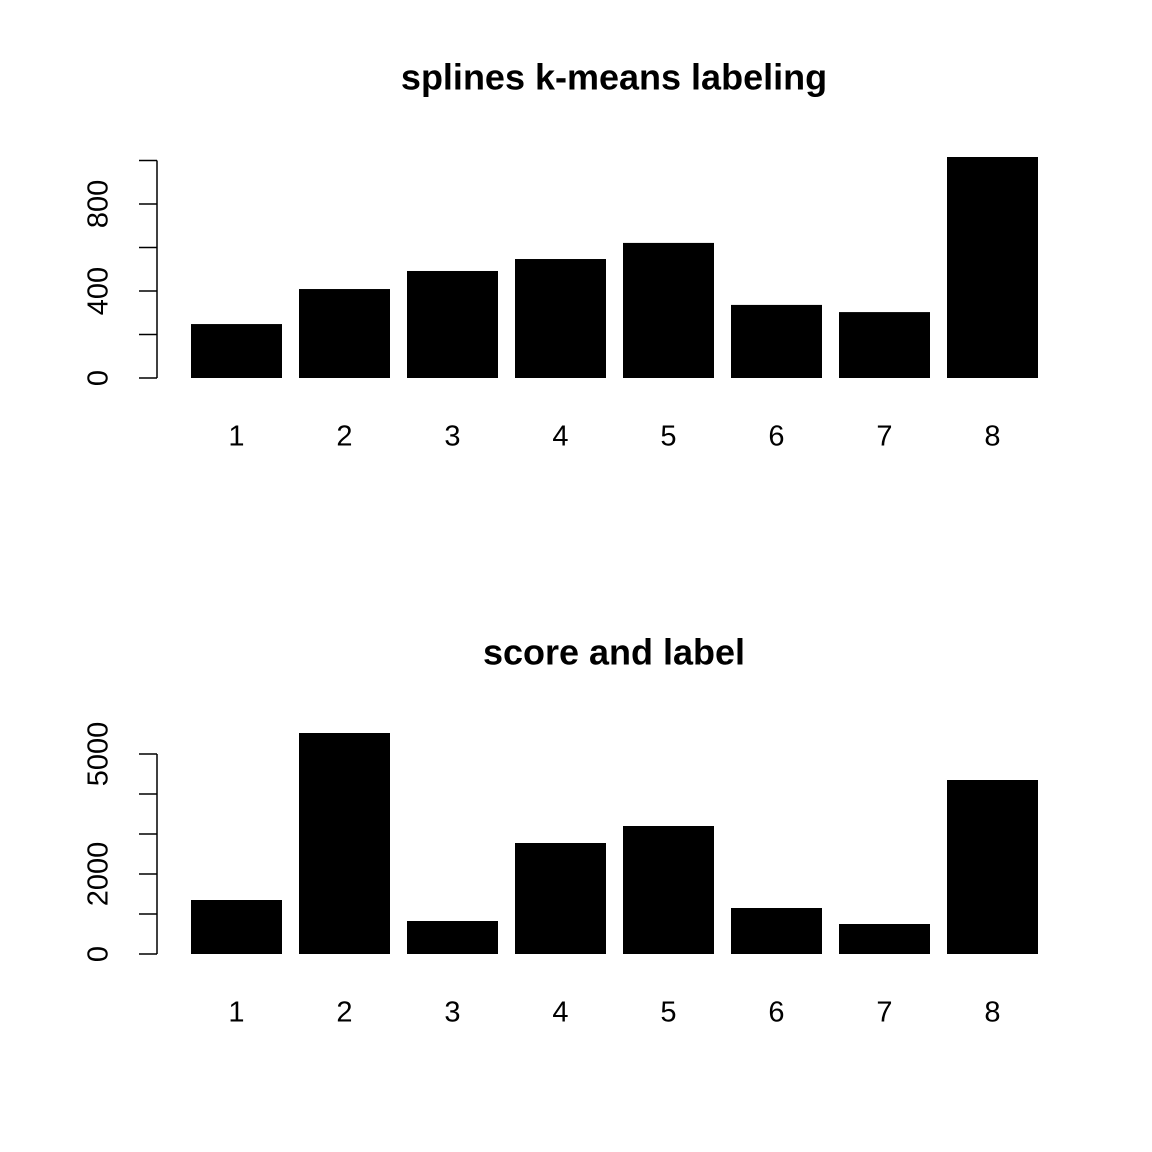 This screenshot has width=1152, height=1152. Describe the element at coordinates (614, 77) in the screenshot. I see `chart-title: splines k-means labeling` at that location.